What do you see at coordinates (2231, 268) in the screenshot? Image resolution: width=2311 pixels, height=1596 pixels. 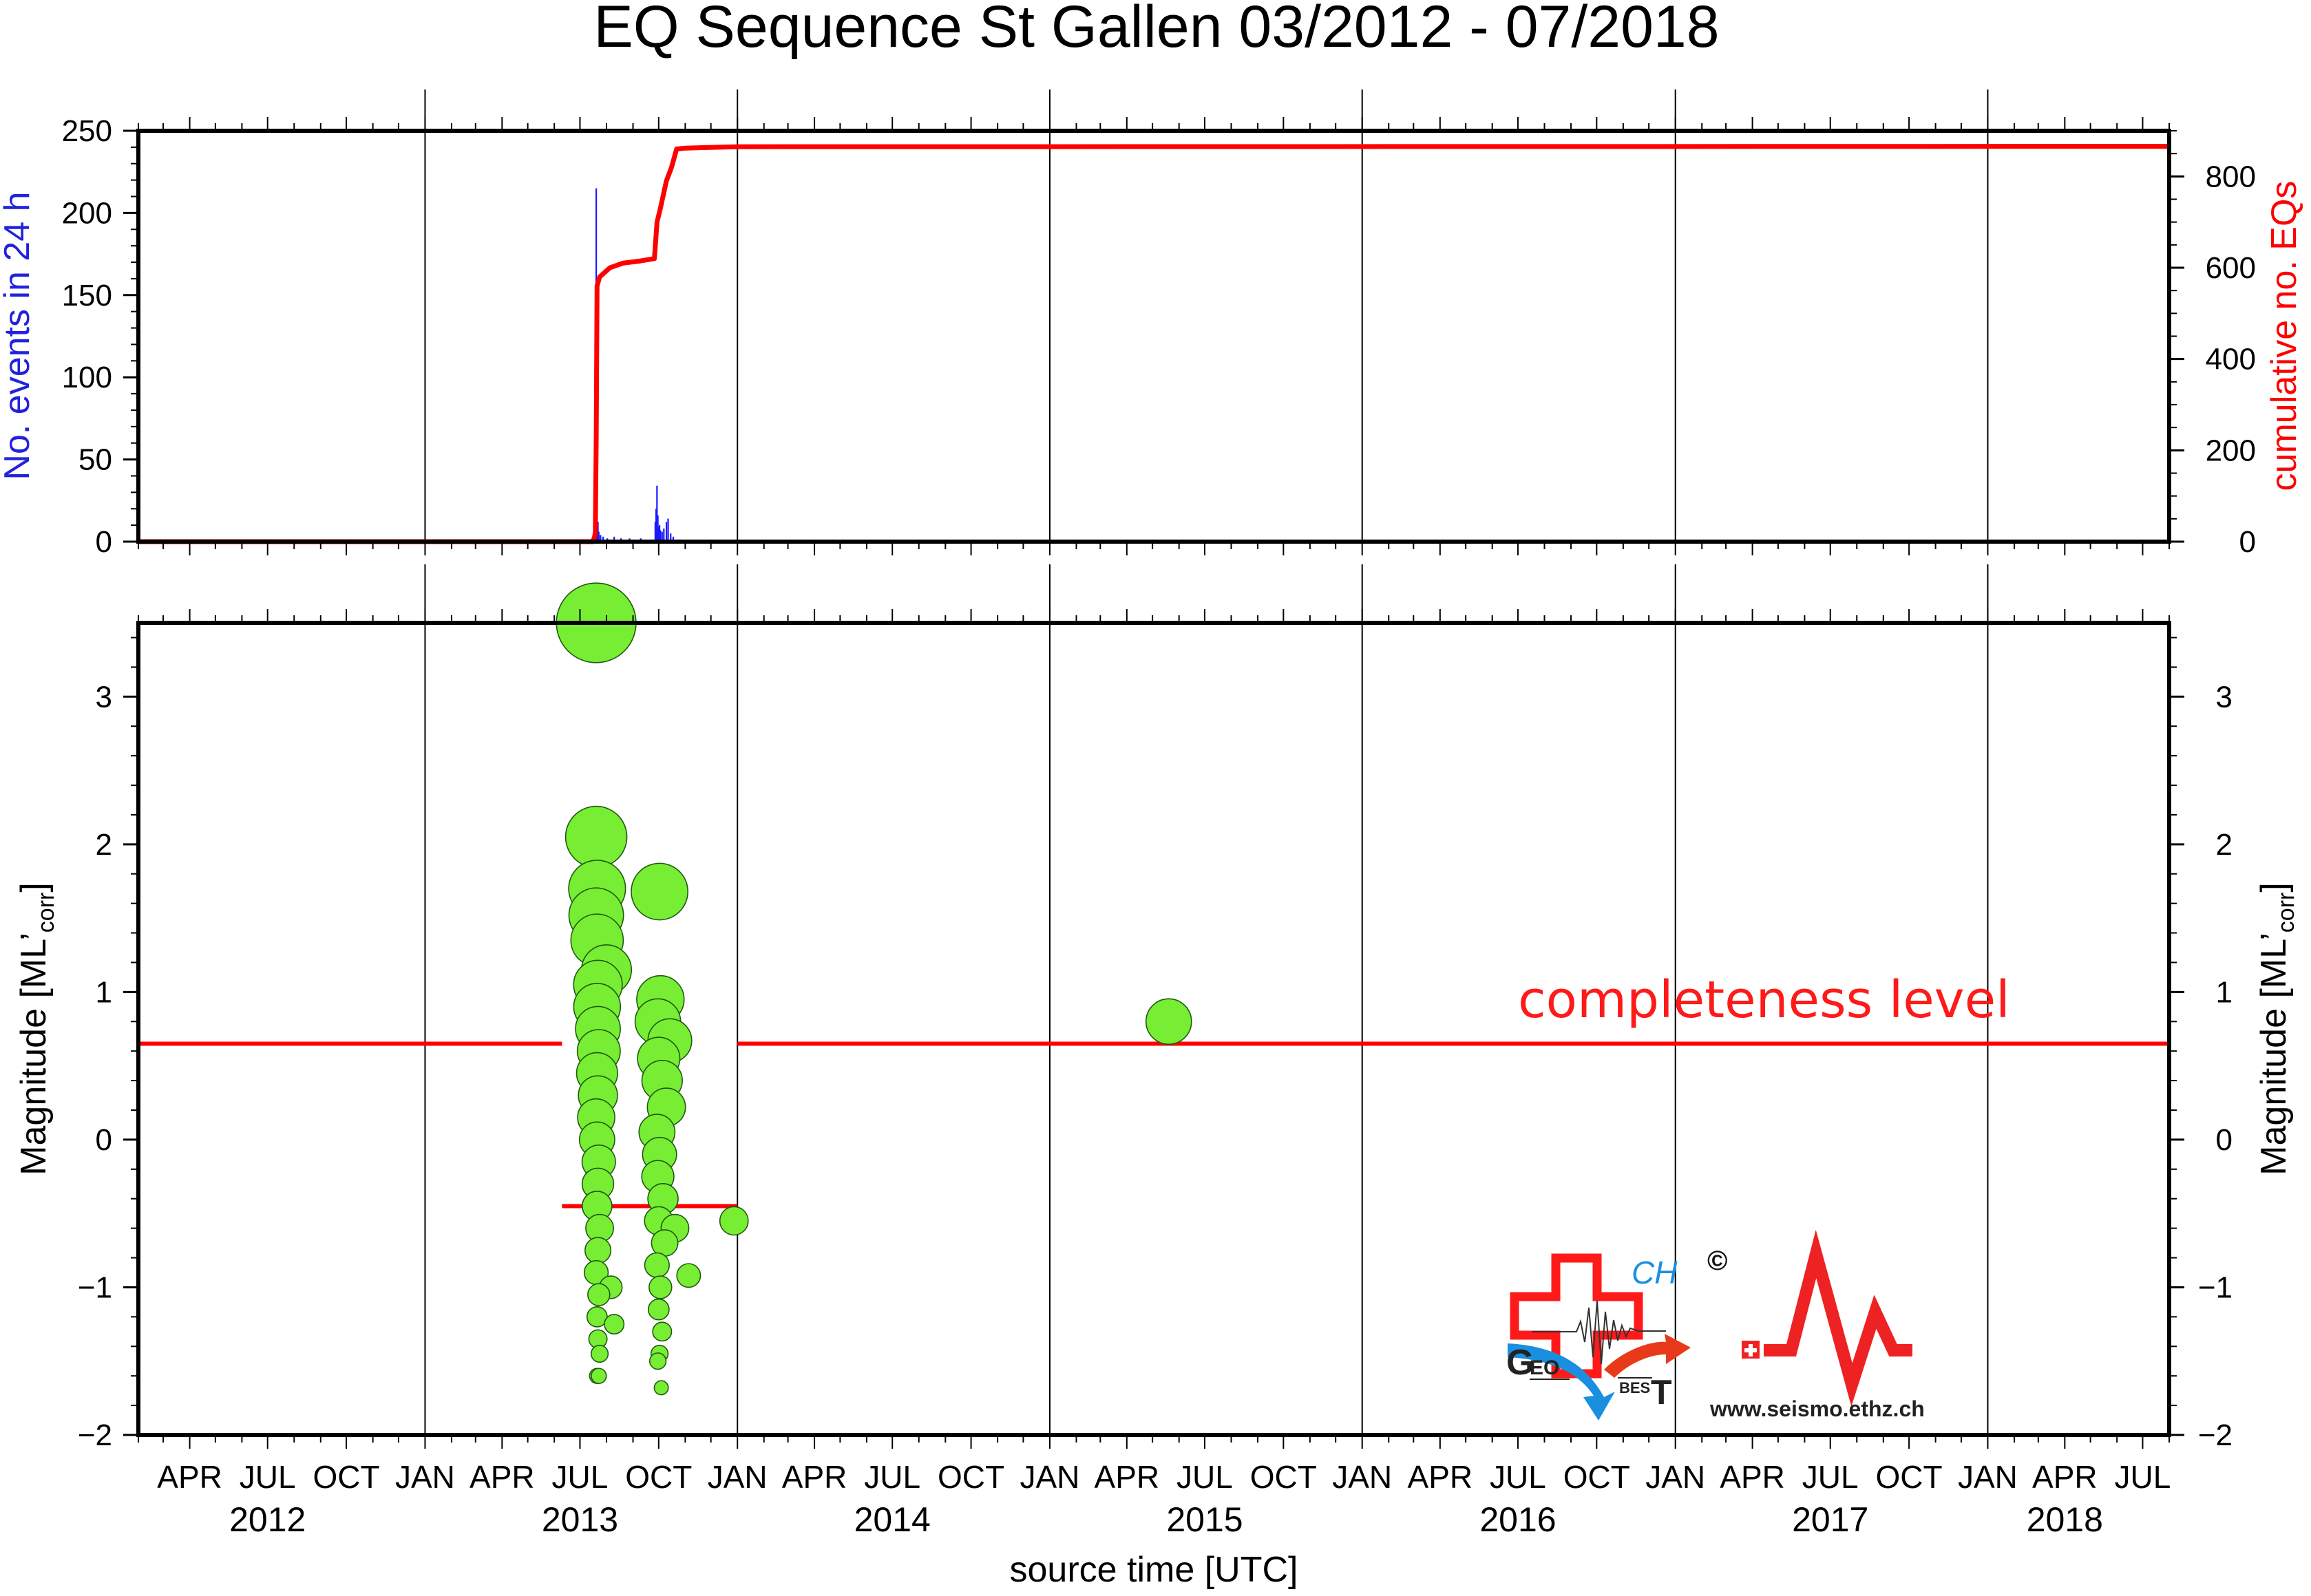 I see `right-tick-label: 600` at bounding box center [2231, 268].